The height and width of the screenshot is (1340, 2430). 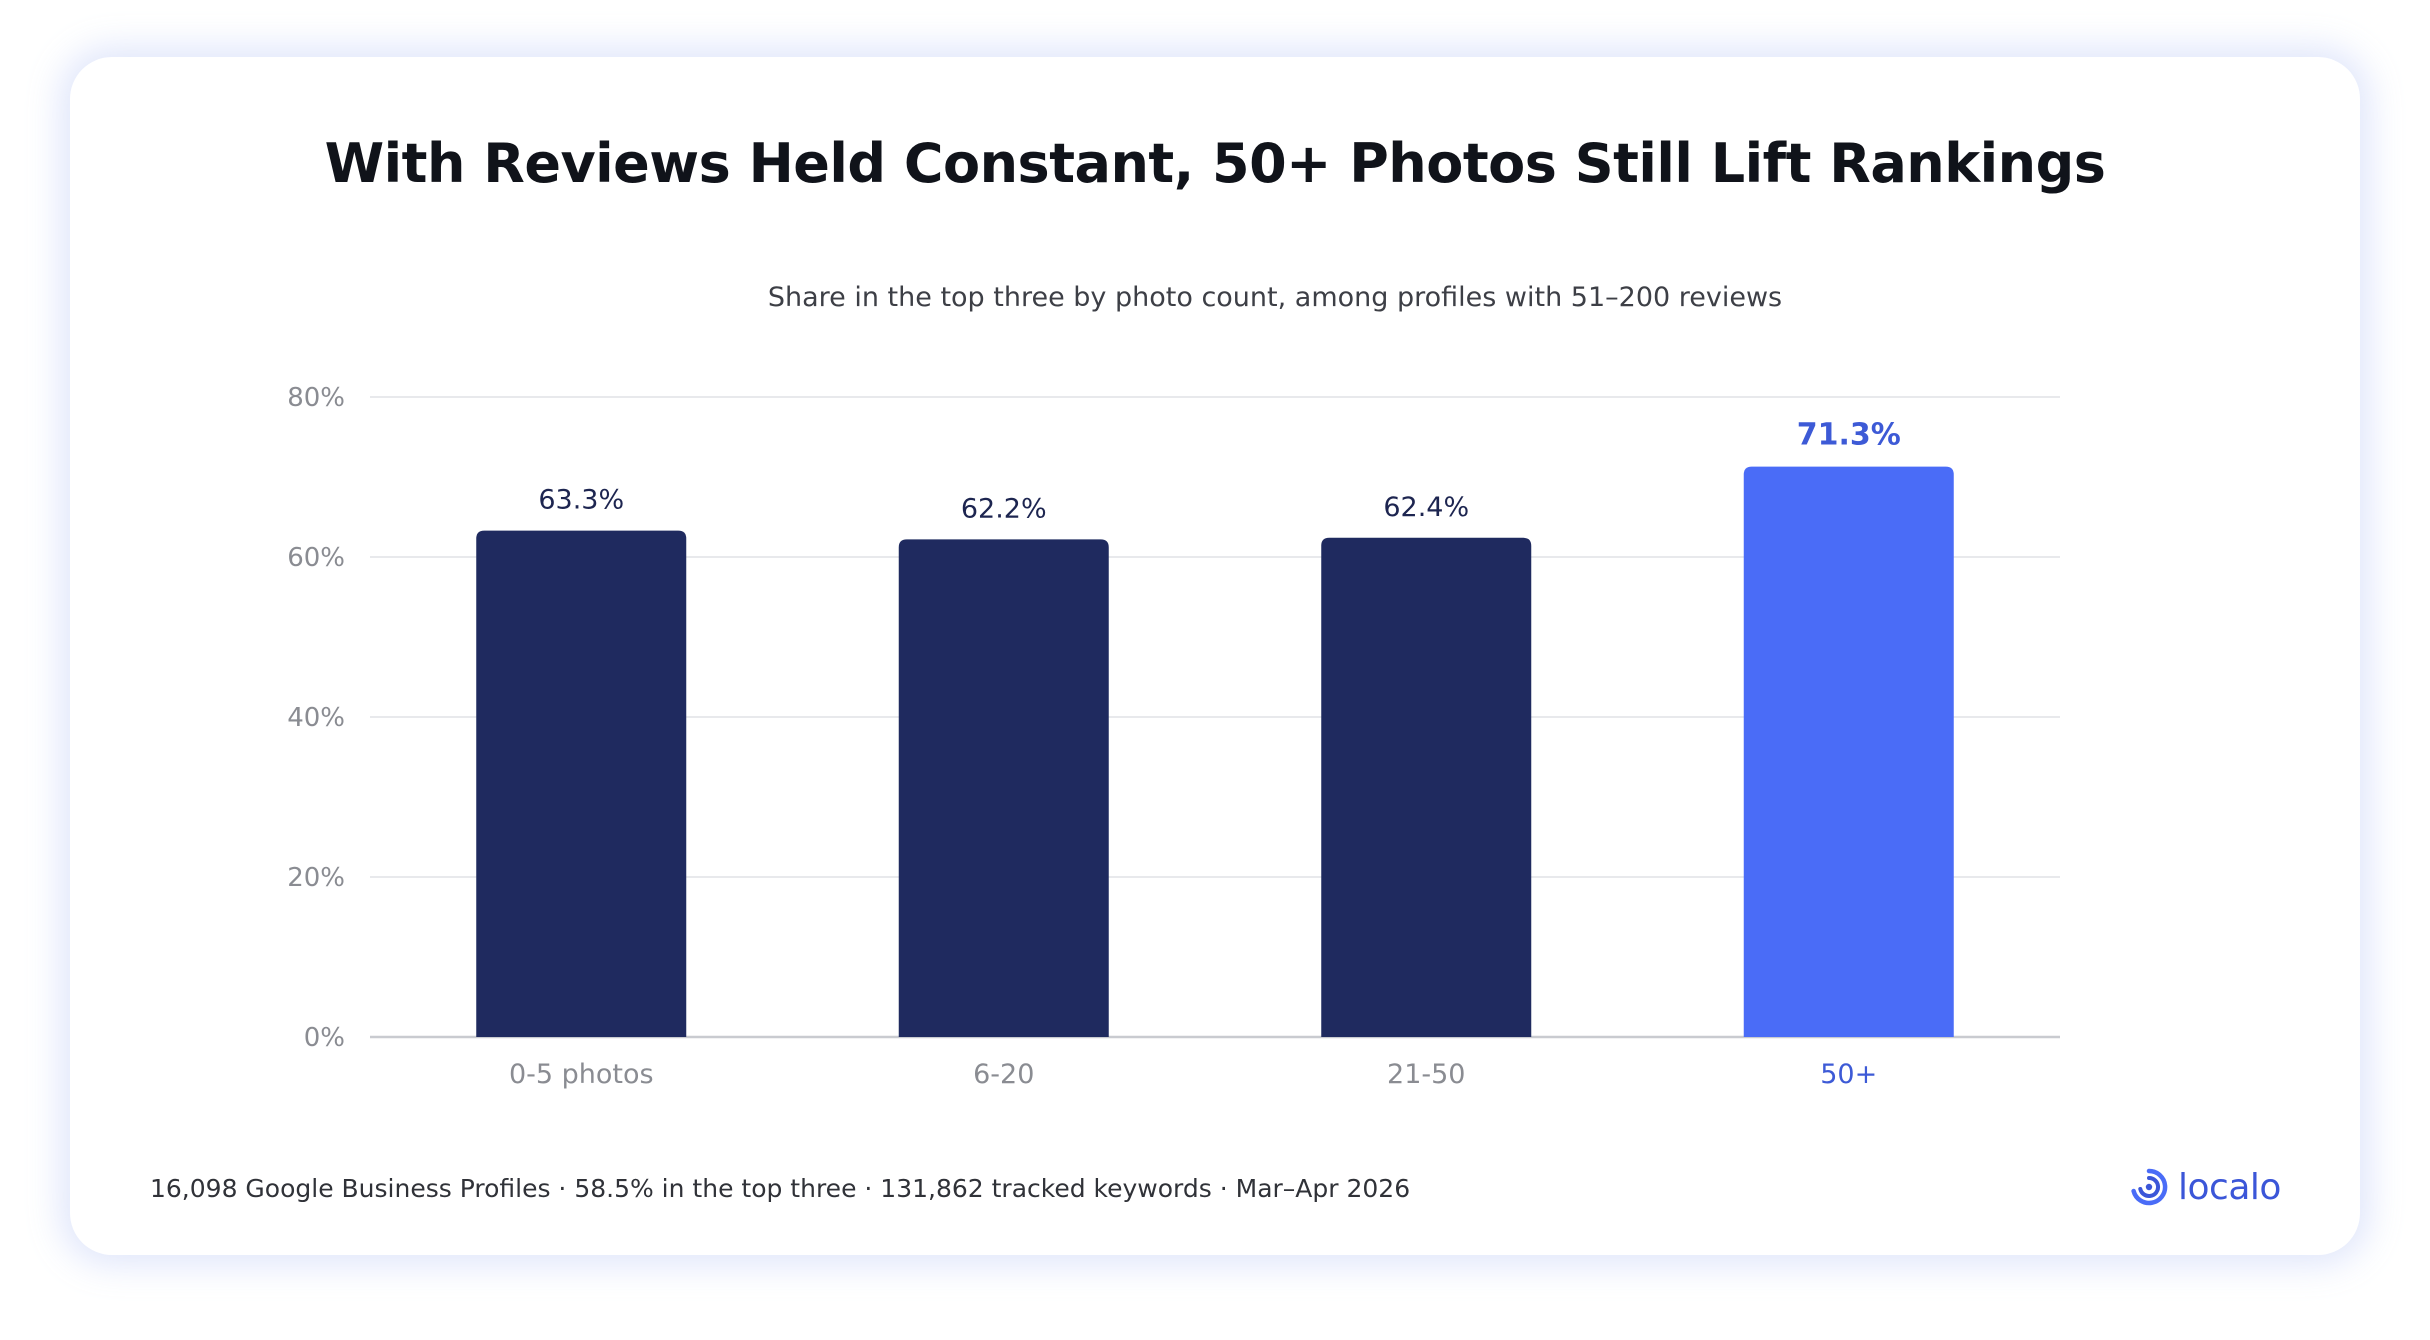 I want to click on brand-logo: localo, so click(x=2204, y=1187).